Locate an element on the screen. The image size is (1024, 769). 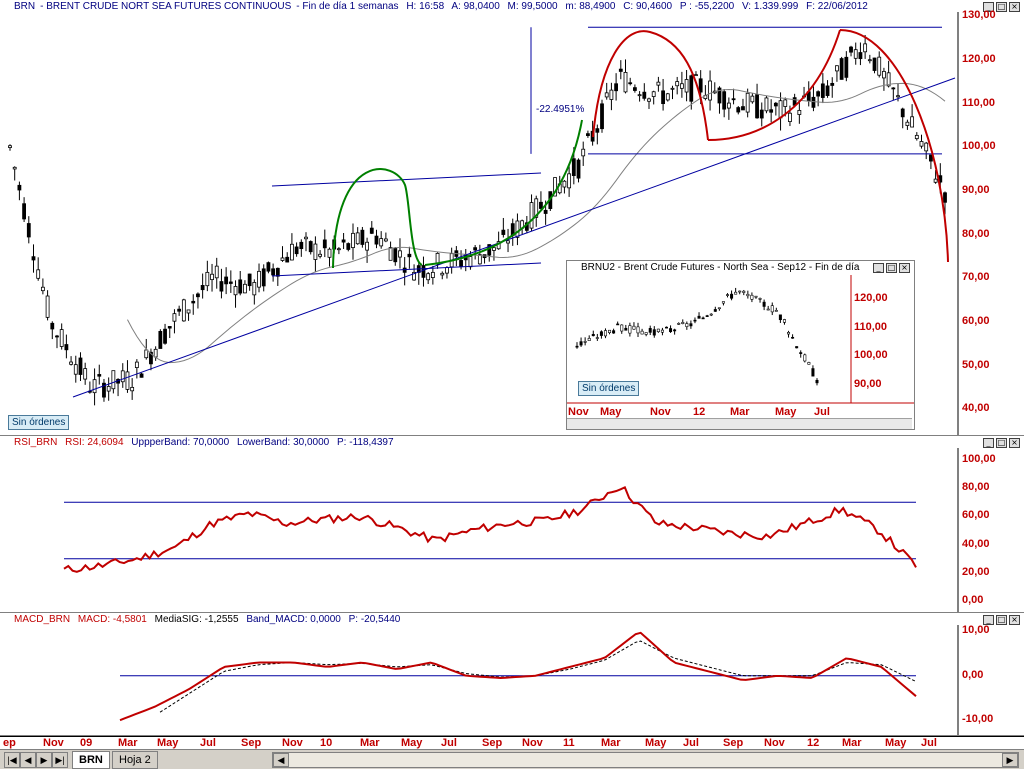
rsi-p: P: -118,4397 is located at coordinates (365, 442).